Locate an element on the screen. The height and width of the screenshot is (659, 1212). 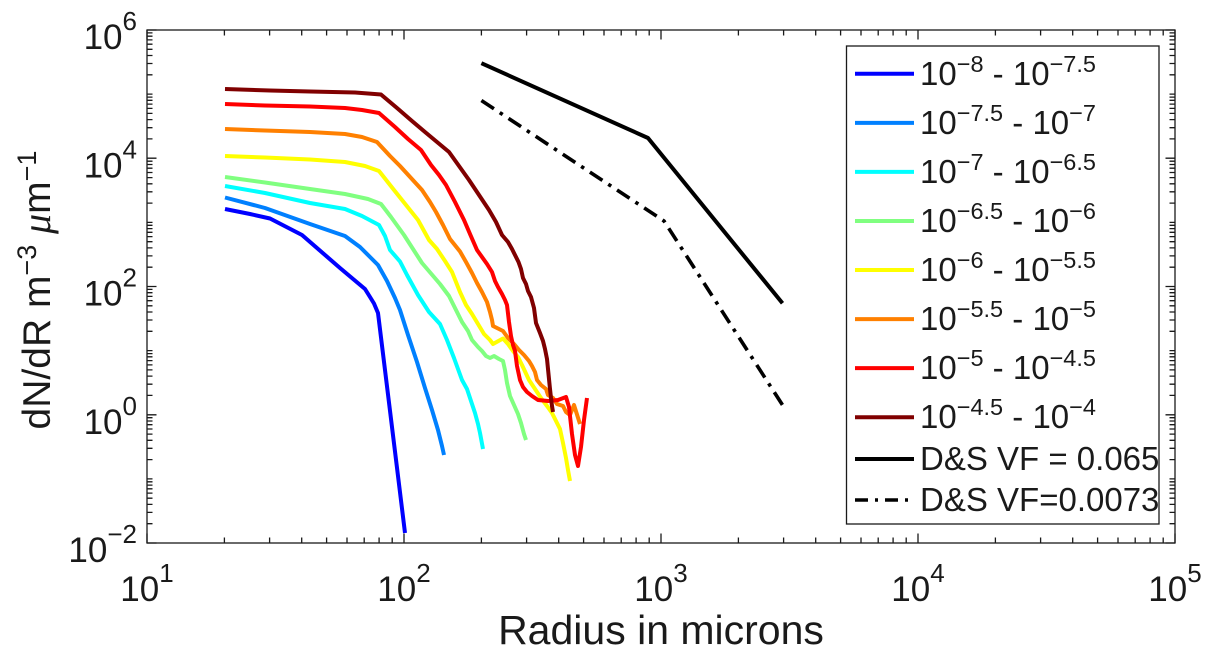
svg-text: 10−4.5 - 10−4 is located at coordinates (1008, 414).